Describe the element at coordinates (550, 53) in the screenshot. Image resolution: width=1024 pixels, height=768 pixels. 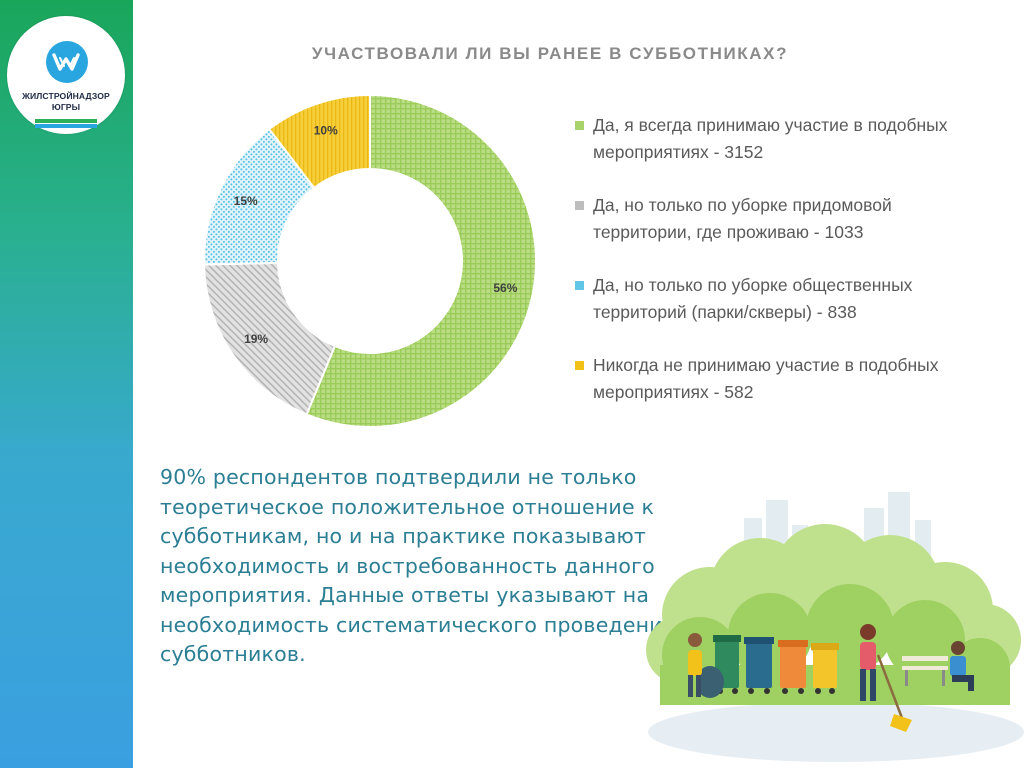
I see `chart-title: УЧАСТВОВАЛИ ЛИ ВЫ РАНЕЕ В СУББОТНИКАХ?` at that location.